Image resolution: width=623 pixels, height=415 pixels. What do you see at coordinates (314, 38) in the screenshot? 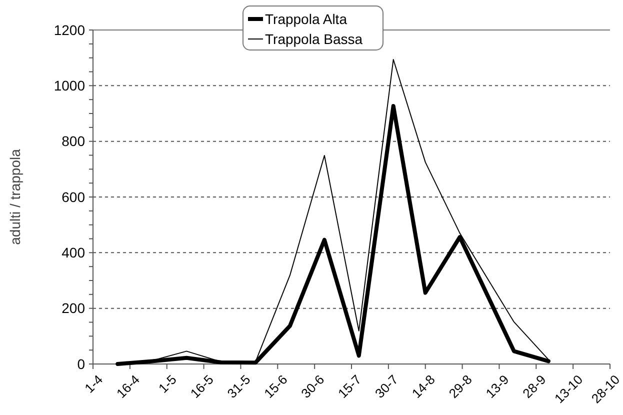
I see `legend-label: Trappola Bassa` at bounding box center [314, 38].